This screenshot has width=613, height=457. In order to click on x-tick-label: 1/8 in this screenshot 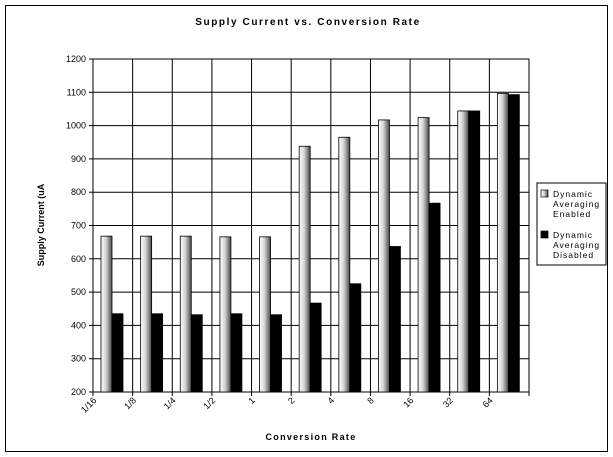, I will do `click(130, 403)`.